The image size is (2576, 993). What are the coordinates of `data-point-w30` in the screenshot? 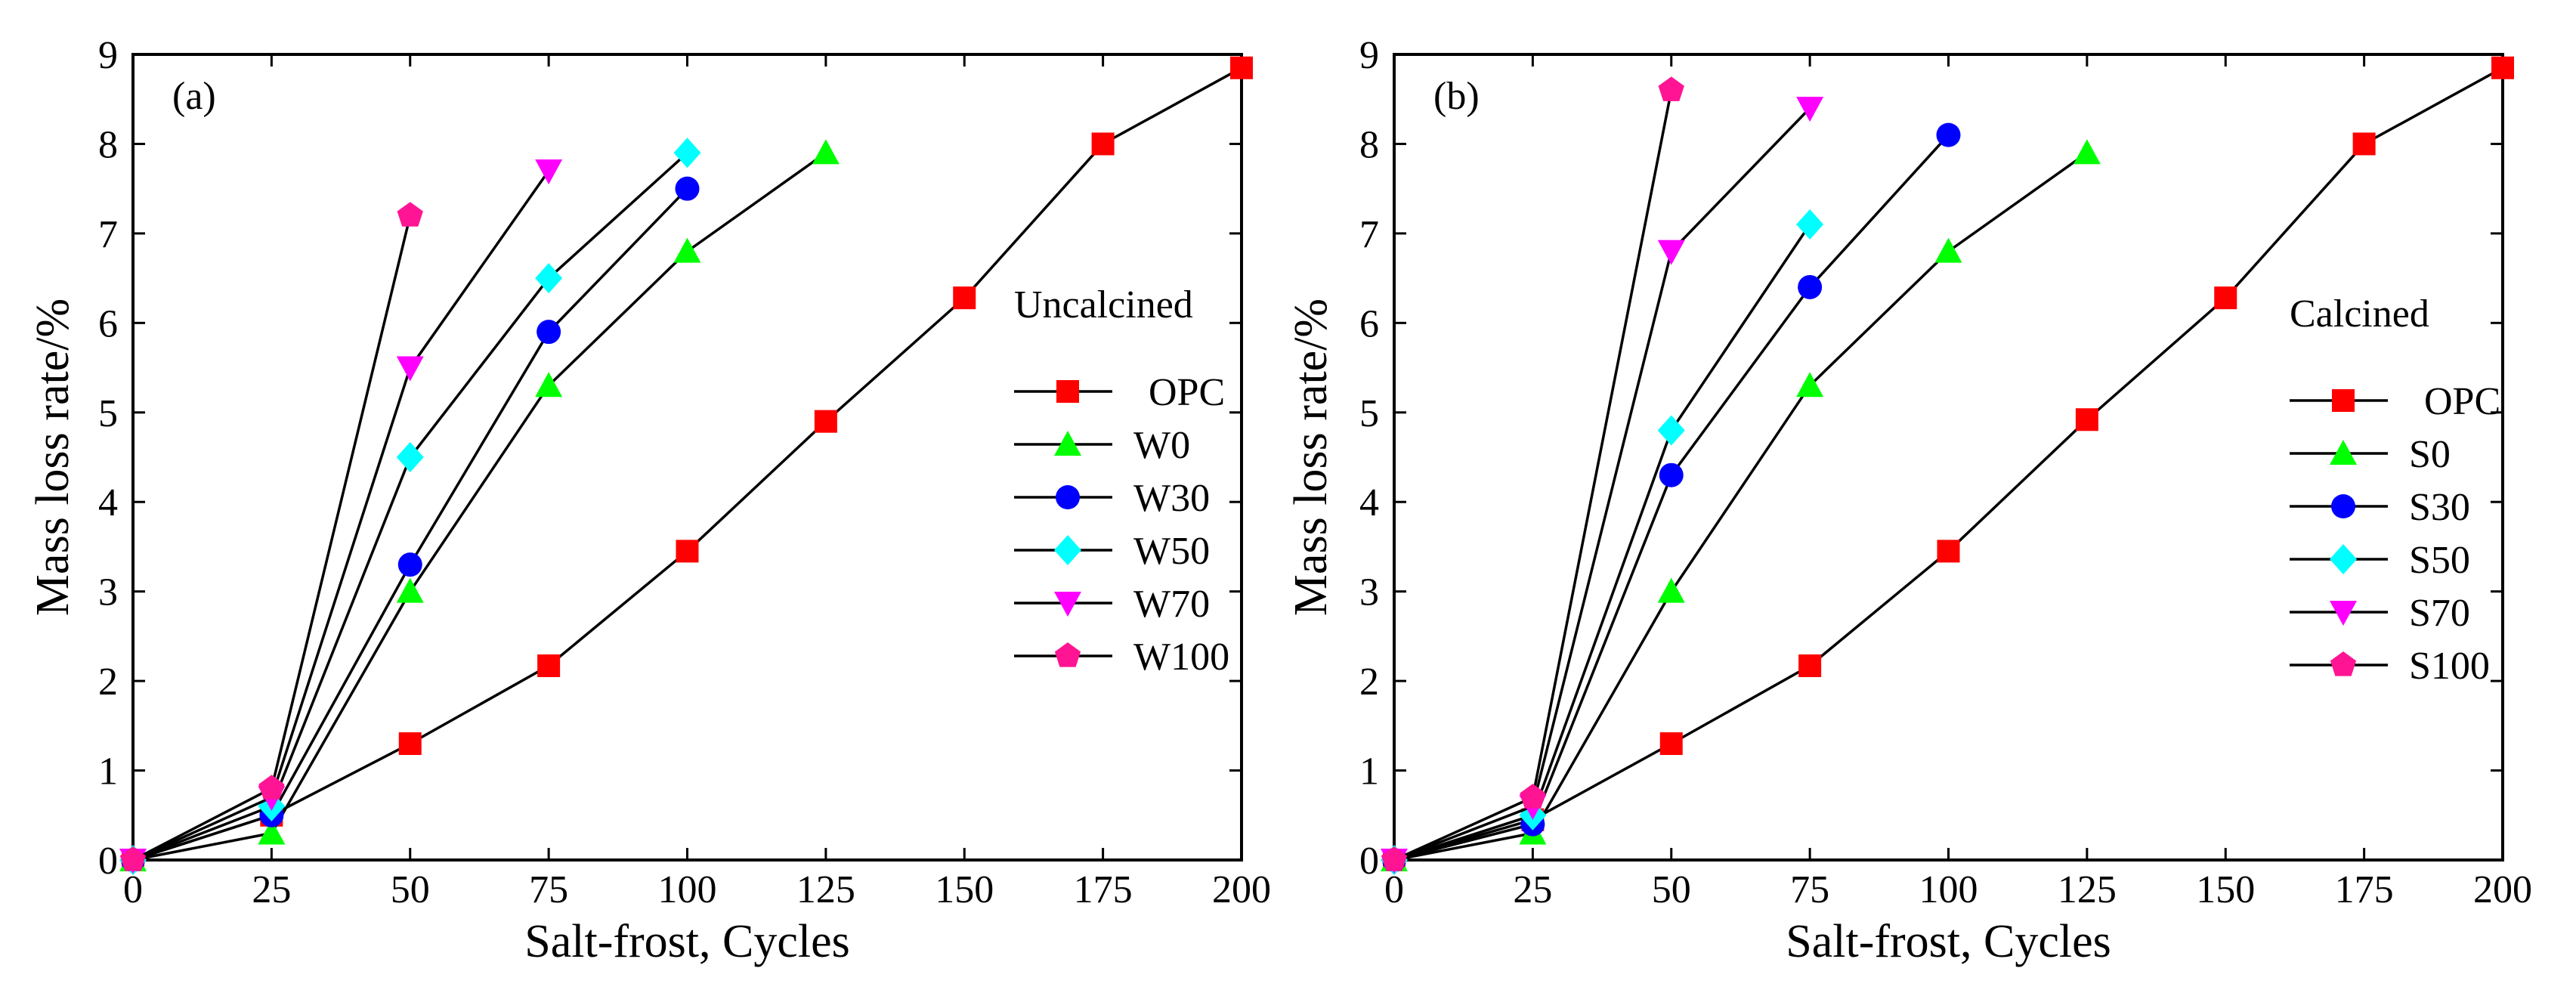 It's located at (549, 332).